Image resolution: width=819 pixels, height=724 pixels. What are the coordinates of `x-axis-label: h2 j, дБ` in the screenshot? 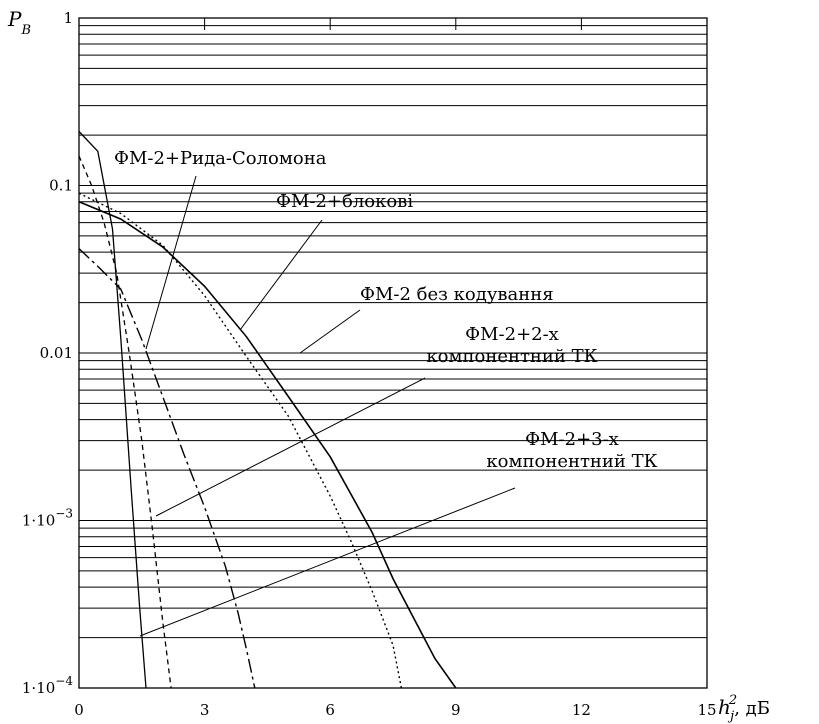 It's located at (744, 708).